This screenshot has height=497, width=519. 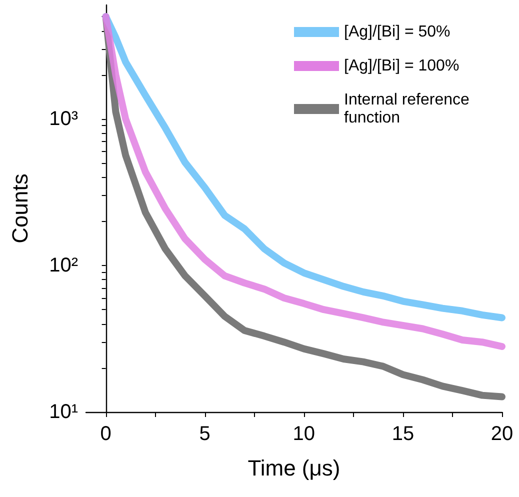 I want to click on x-axis-title: Time (μs), so click(x=294, y=468).